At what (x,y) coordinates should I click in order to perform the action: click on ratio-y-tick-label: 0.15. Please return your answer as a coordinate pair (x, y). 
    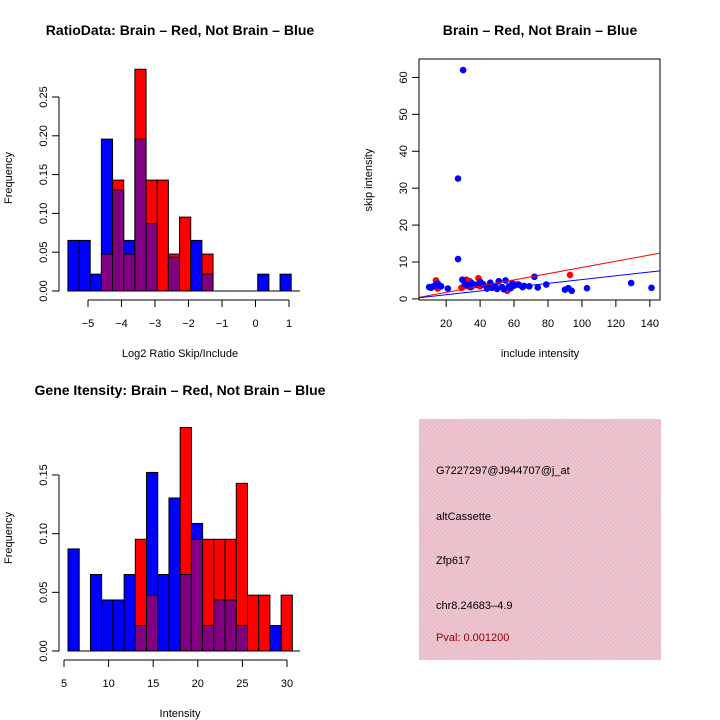
    Looking at the image, I should click on (44, 174).